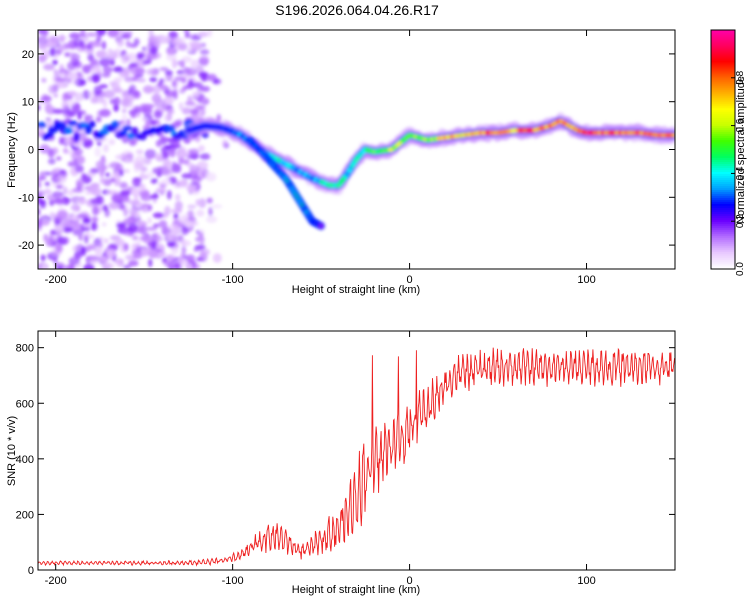 The width and height of the screenshot is (750, 600). I want to click on figure-title: S196.2026.064.04.26.R17, so click(357, 10).